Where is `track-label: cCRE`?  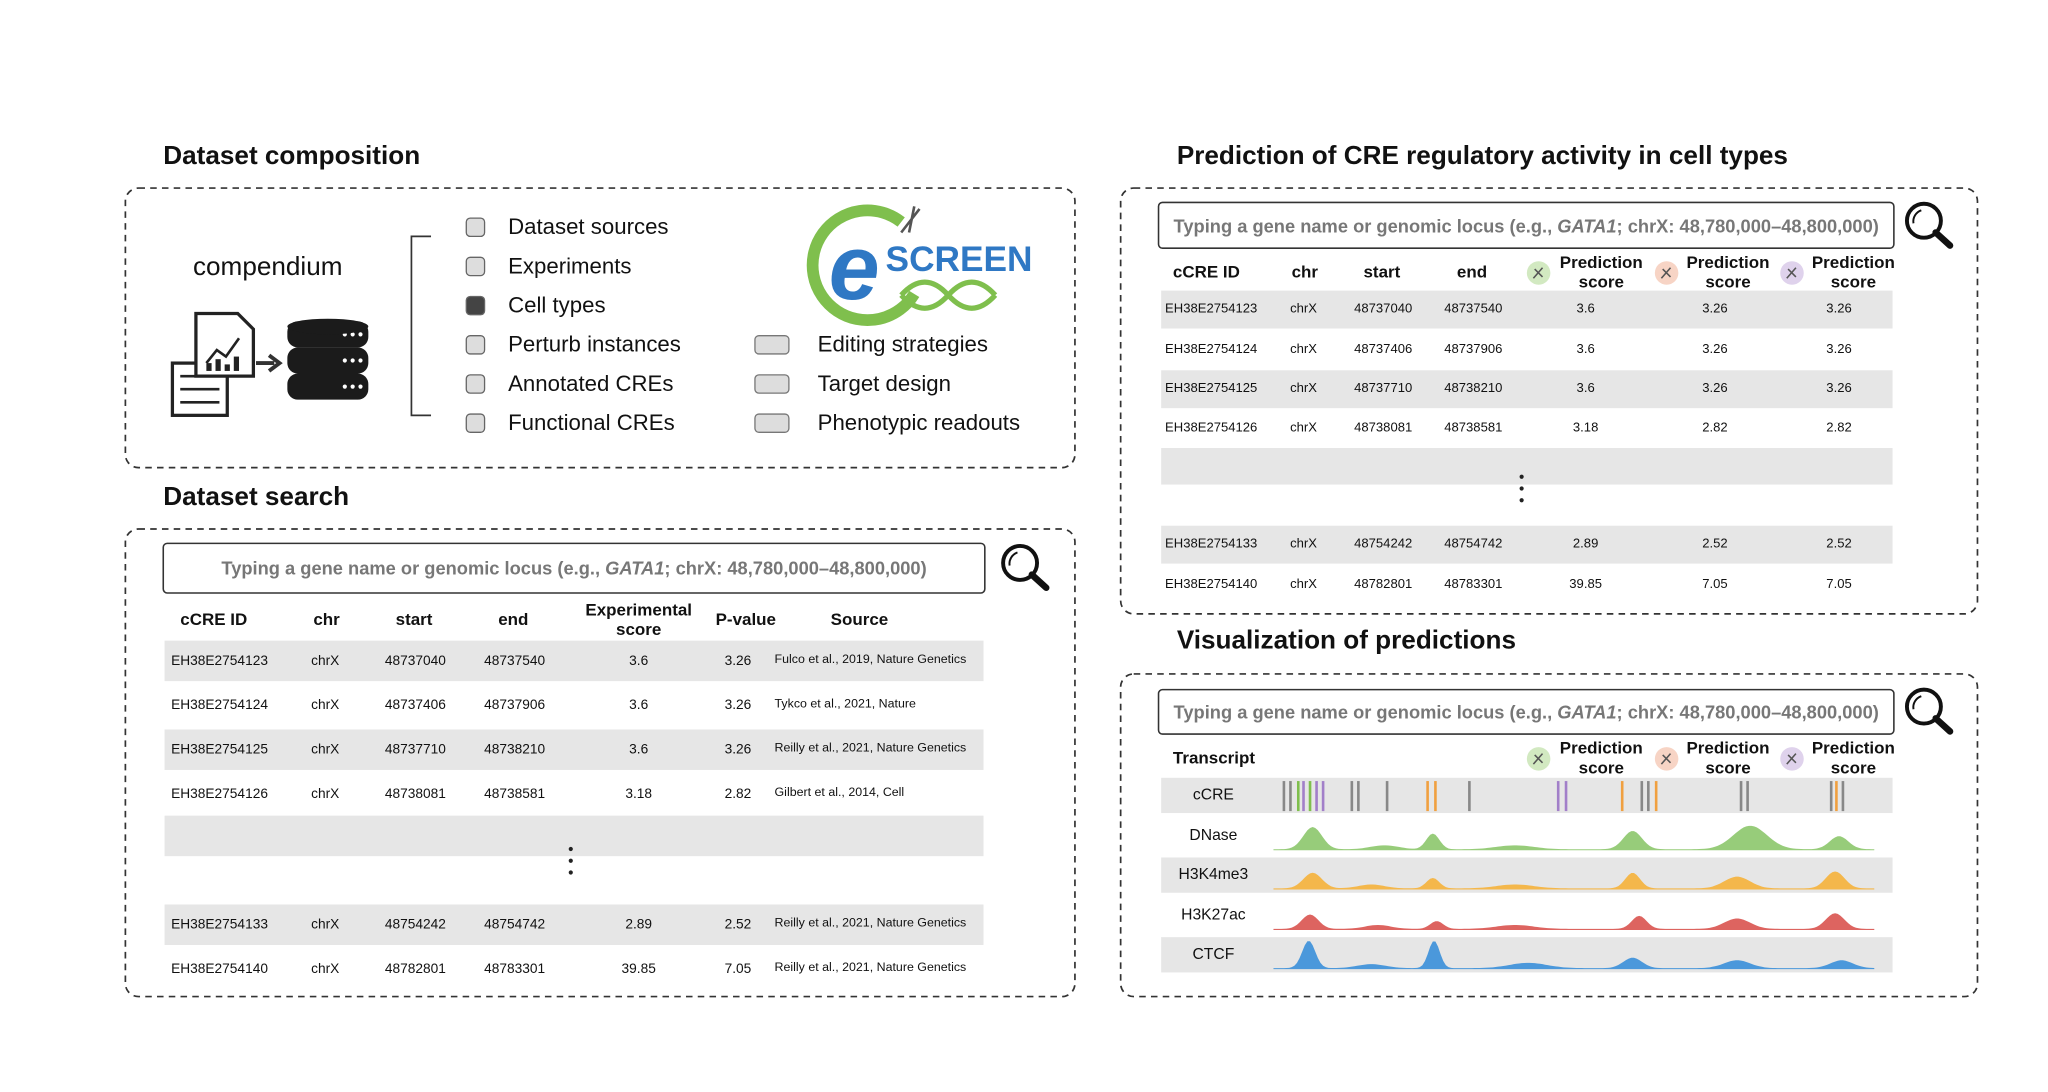
track-label: cCRE is located at coordinates (1213, 794).